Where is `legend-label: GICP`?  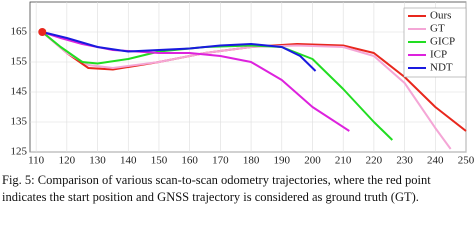
legend-label: GICP is located at coordinates (442, 42).